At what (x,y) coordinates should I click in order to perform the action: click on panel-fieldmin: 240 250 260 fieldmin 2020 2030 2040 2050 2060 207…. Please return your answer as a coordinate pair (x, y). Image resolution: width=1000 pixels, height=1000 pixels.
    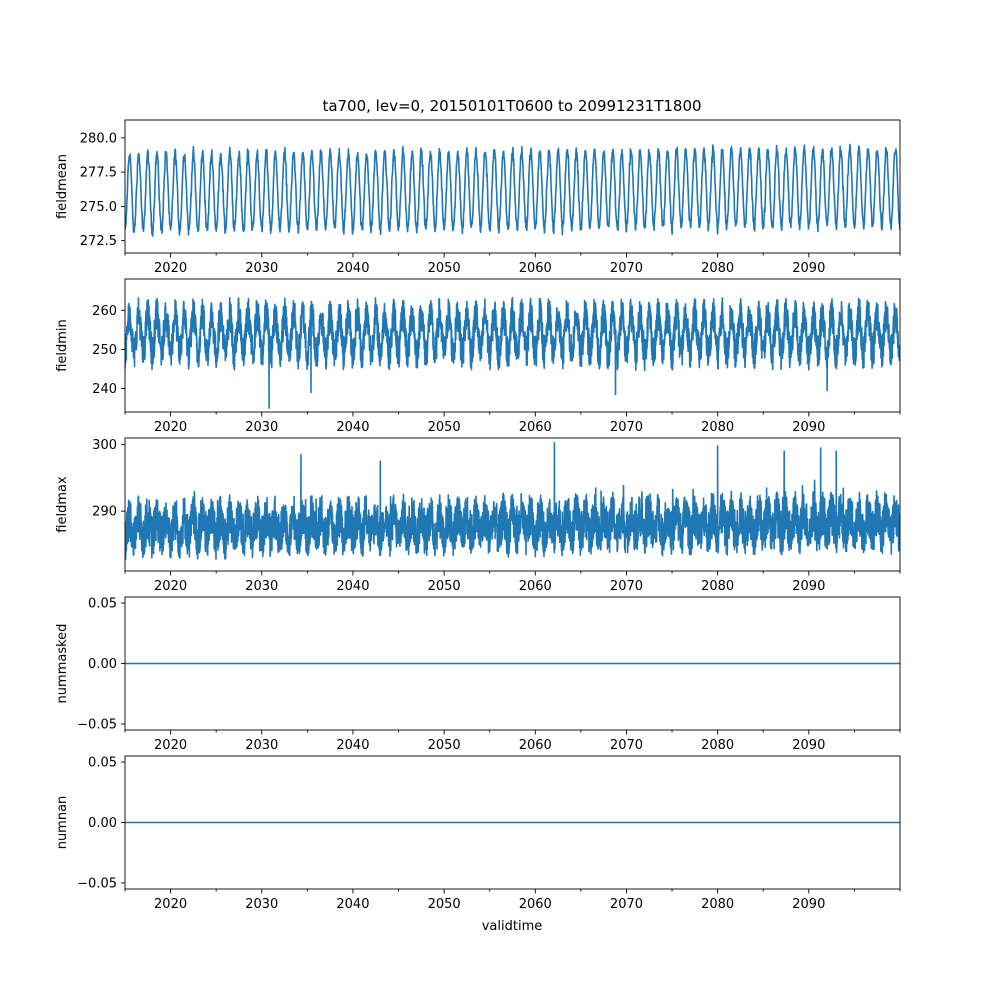
    Looking at the image, I should click on (478, 356).